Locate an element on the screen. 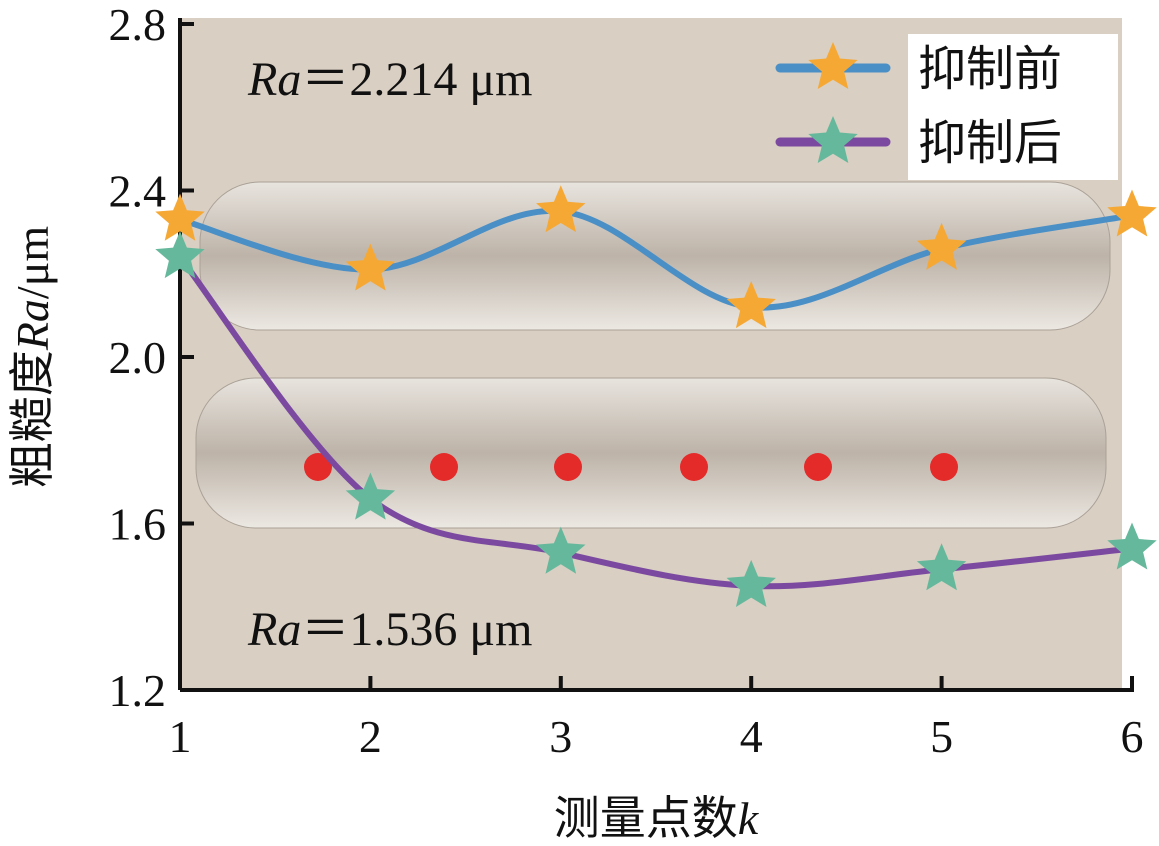 The height and width of the screenshot is (846, 1159). y-label-part: Ra is located at coordinates (32, 325).